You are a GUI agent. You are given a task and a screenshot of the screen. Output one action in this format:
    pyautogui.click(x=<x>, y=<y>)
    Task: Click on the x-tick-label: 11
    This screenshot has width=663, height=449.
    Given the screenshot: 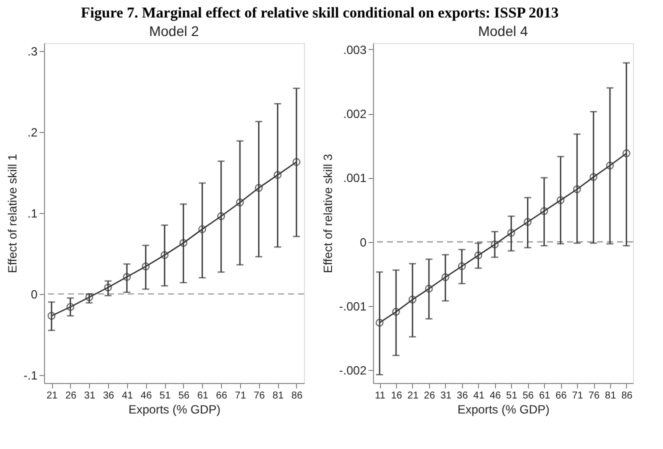 What is the action you would take?
    pyautogui.click(x=380, y=396)
    